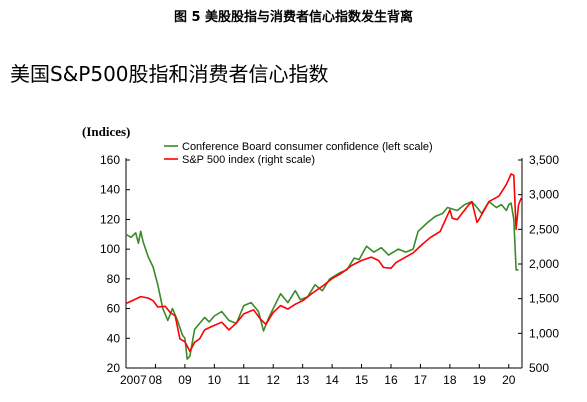 Image resolution: width=587 pixels, height=402 pixels. Describe the element at coordinates (114, 368) in the screenshot. I see `left-tick-label: 20` at that location.